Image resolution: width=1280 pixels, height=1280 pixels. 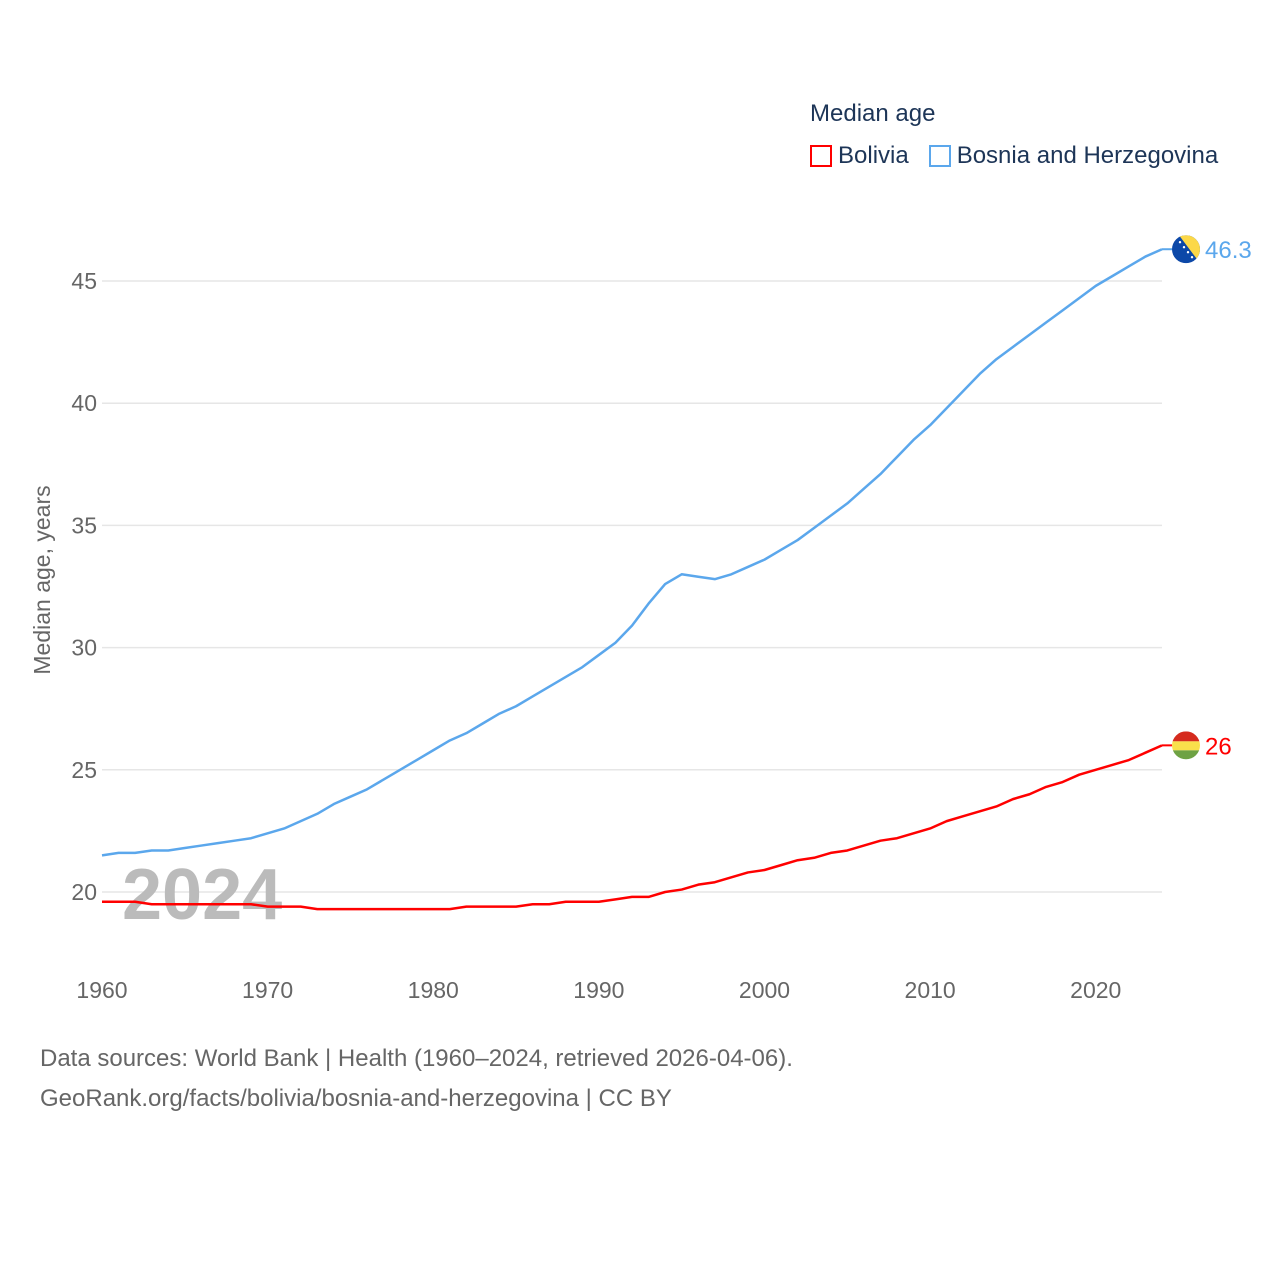 I want to click on y-tick-label: 20, so click(x=84, y=892).